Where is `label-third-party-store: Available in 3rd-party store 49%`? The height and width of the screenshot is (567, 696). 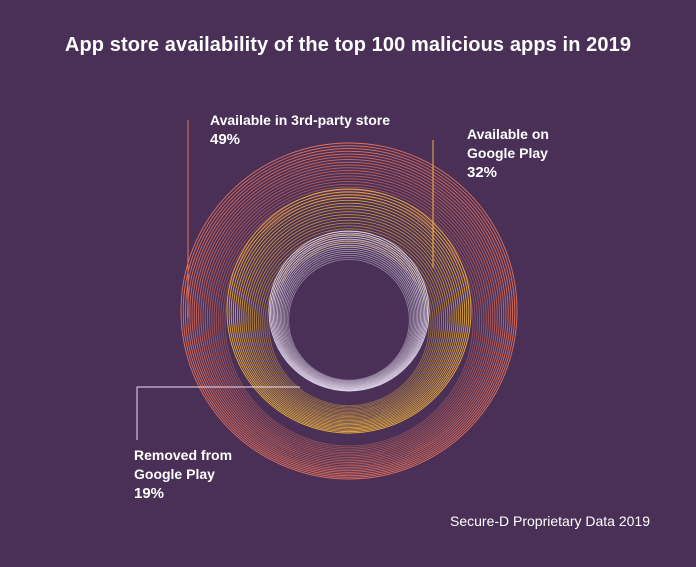 label-third-party-store: Available in 3rd-party store 49% is located at coordinates (300, 130).